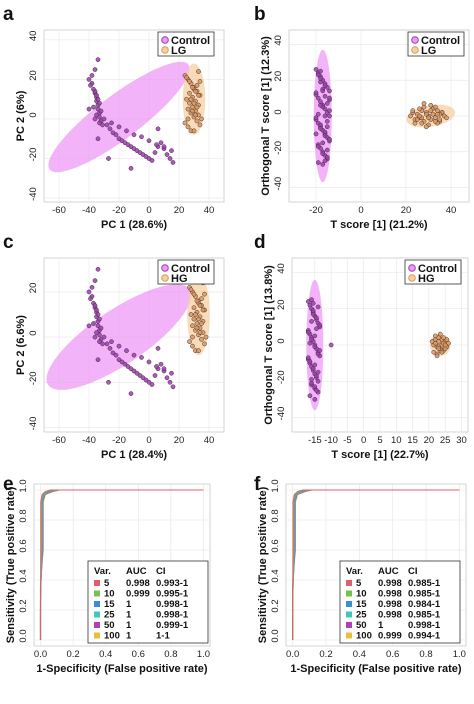 This screenshot has height=704, width=474. Describe the element at coordinates (8, 14) in the screenshot. I see `panel-letter: a` at that location.